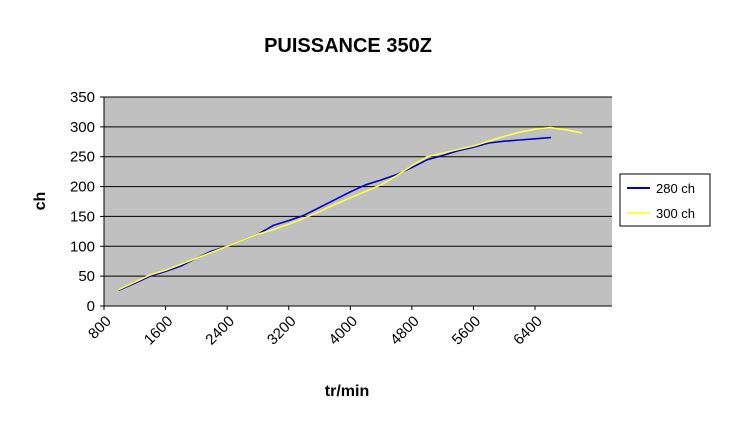 The width and height of the screenshot is (731, 430). What do you see at coordinates (282, 331) in the screenshot?
I see `x-tick-label: 3200` at bounding box center [282, 331].